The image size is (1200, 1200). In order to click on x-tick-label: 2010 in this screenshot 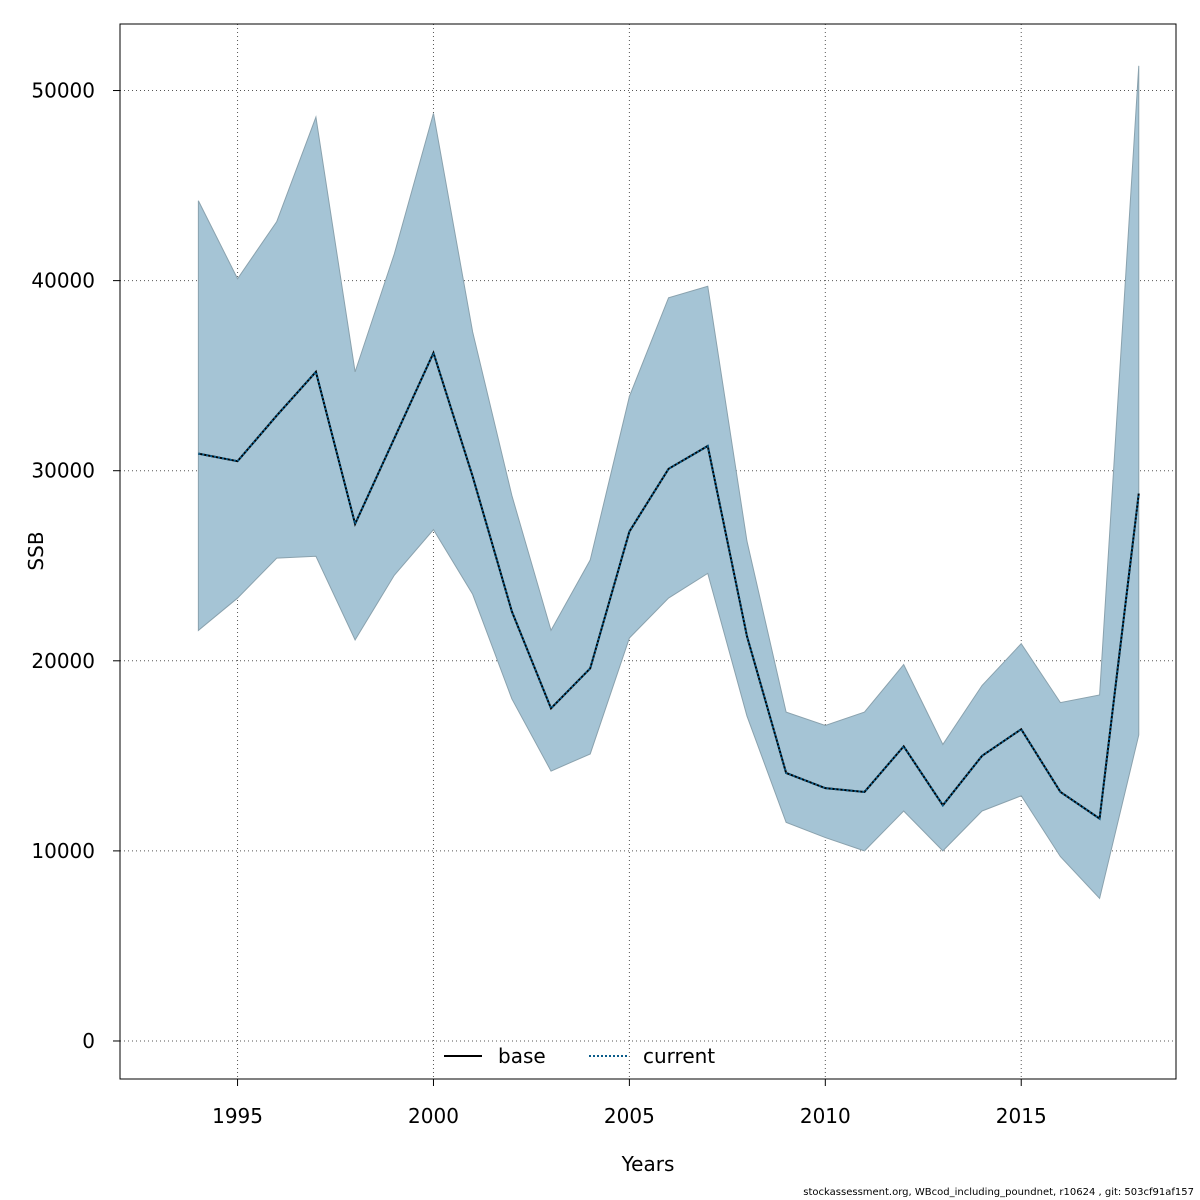, I will do `click(825, 1116)`.